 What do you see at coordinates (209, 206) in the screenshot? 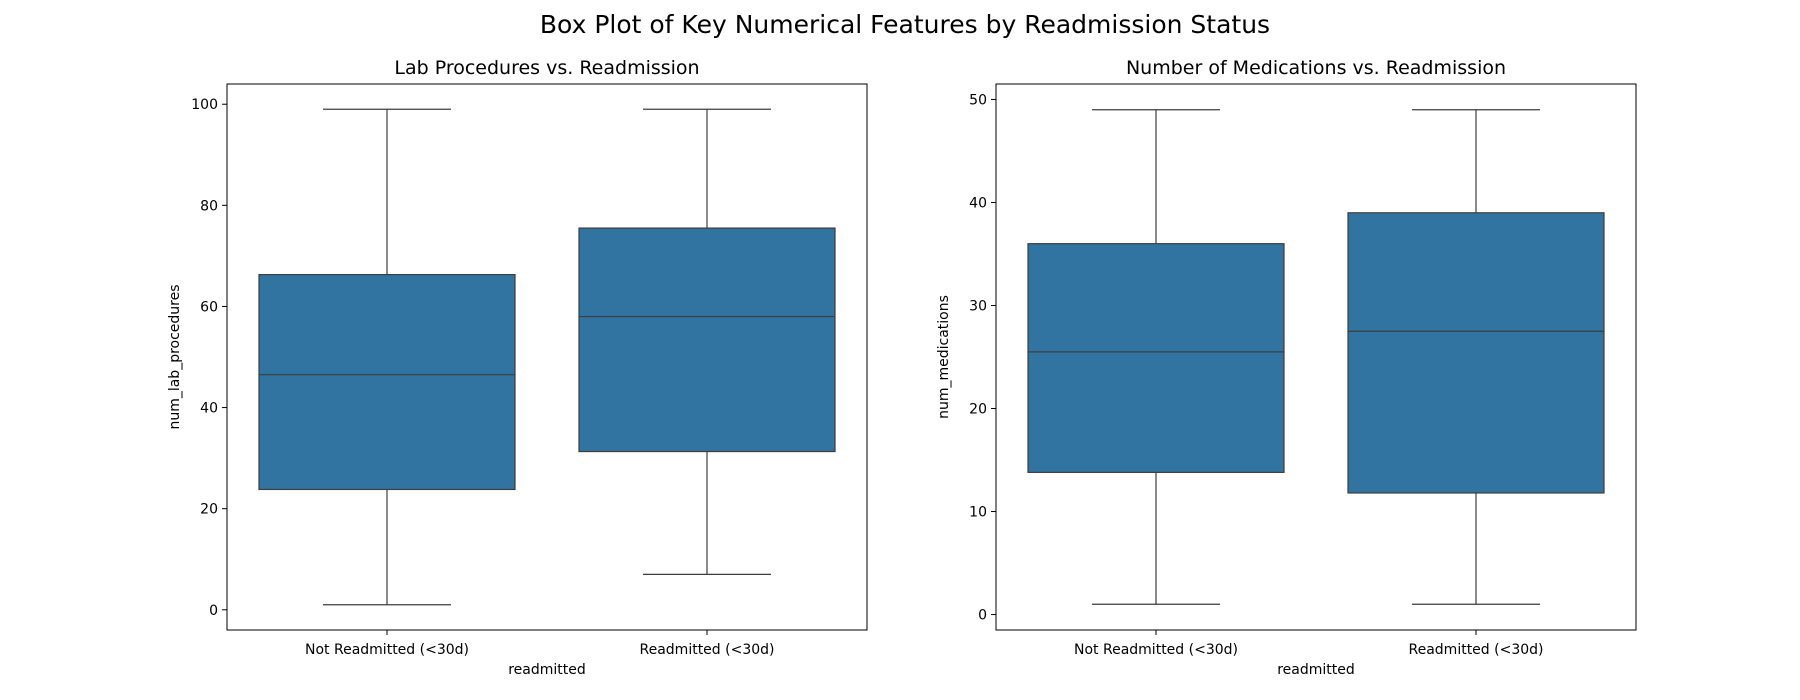
I see `y-tick-label: 80` at bounding box center [209, 206].